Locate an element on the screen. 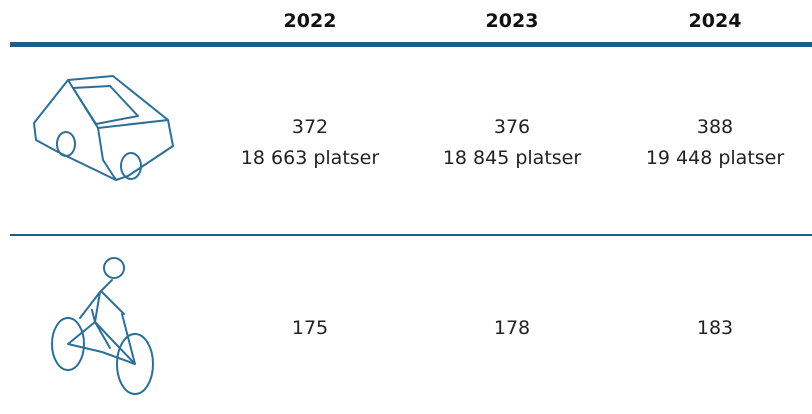 This screenshot has width=812, height=414. car-icon is located at coordinates (103, 128).